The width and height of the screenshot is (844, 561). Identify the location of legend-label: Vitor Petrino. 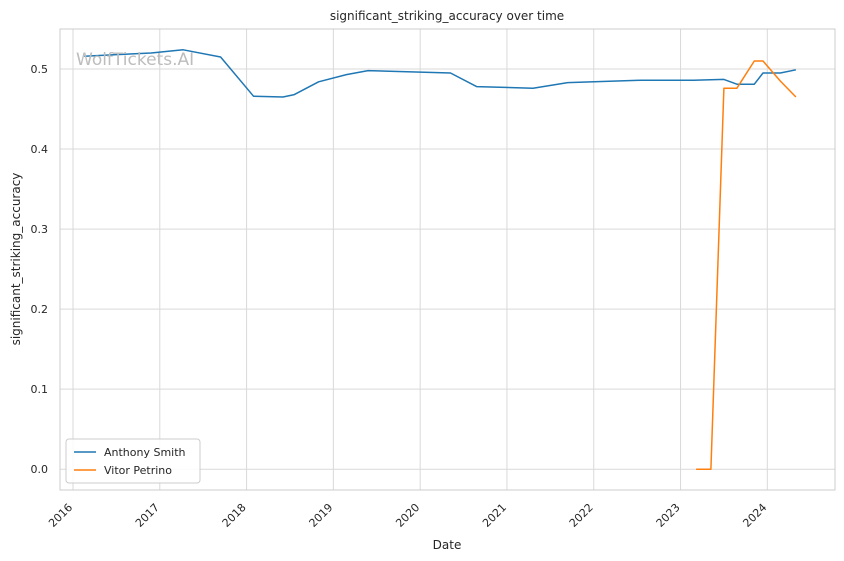
(138, 470).